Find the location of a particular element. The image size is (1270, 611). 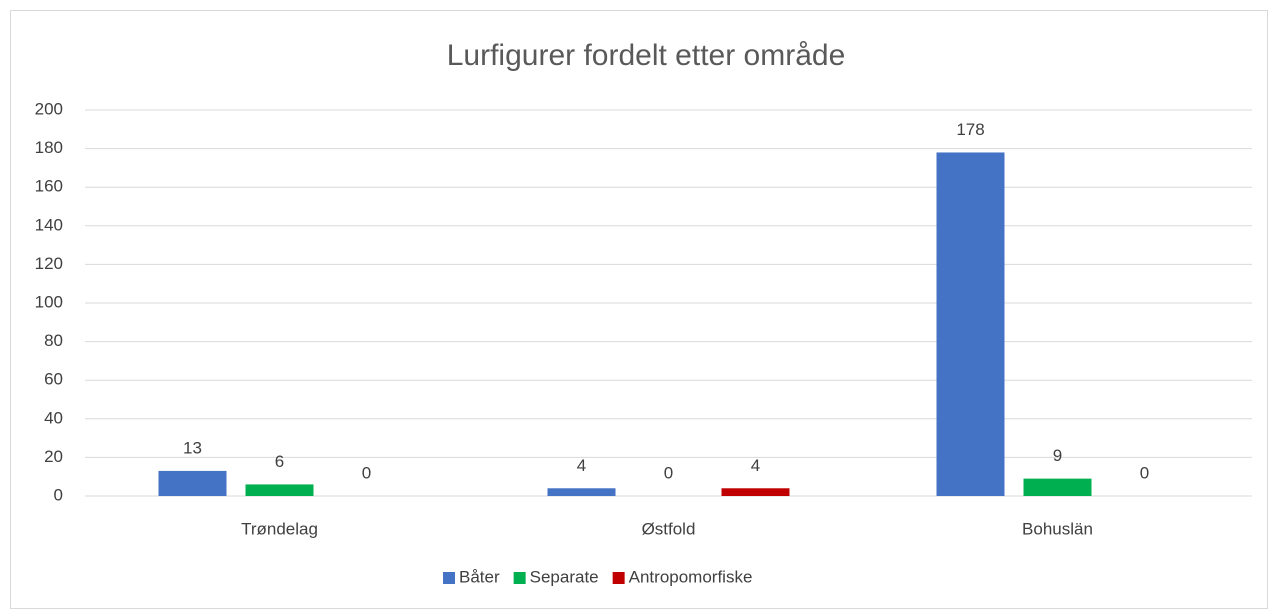

legend-label: Separate is located at coordinates (564, 576).